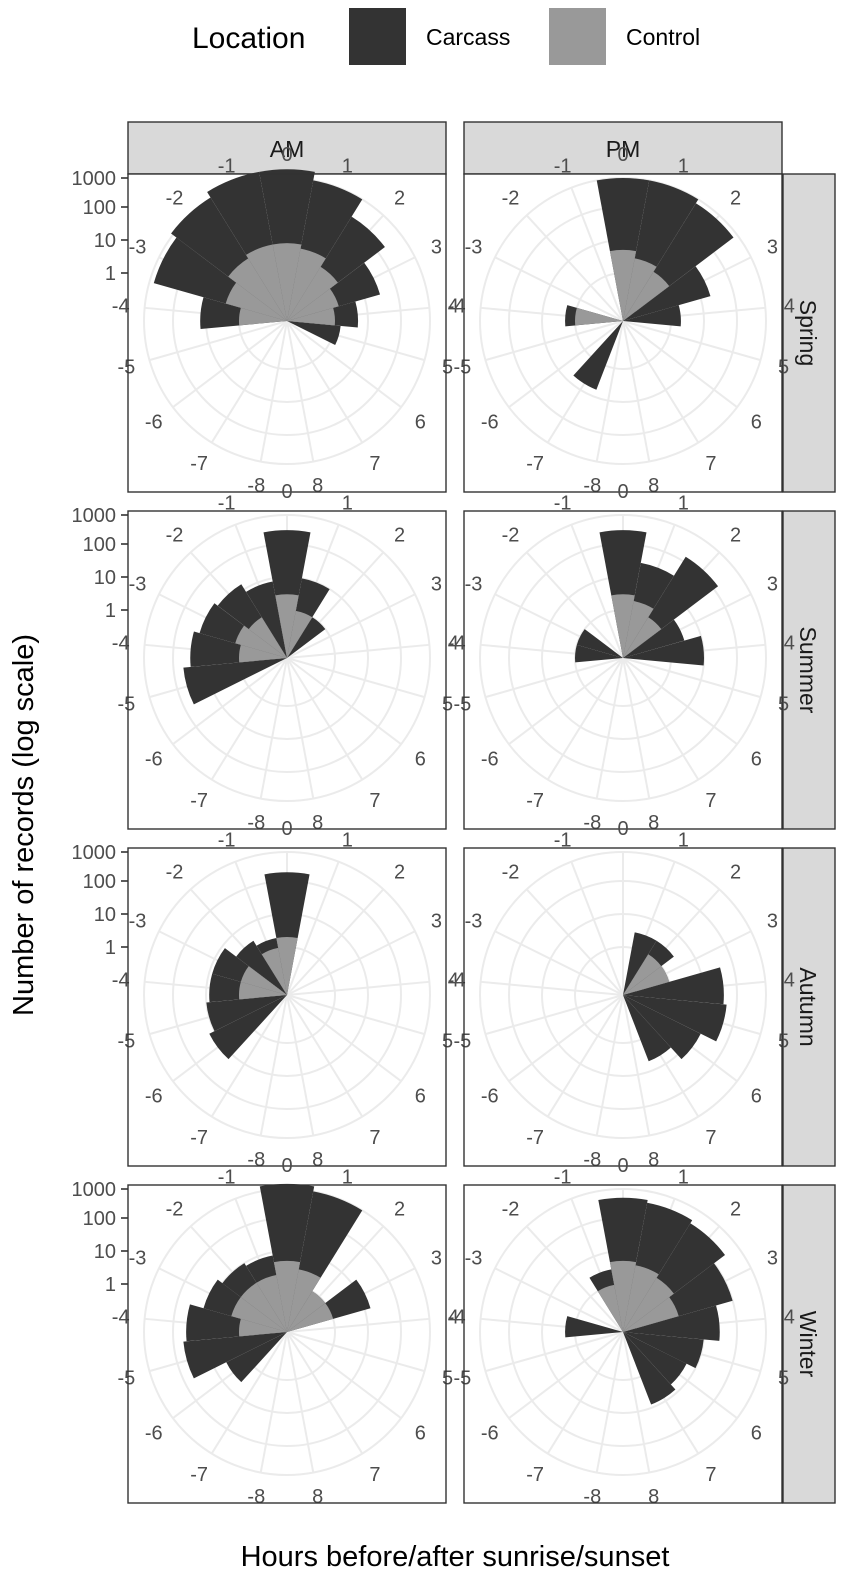  I want to click on hour-label: 4, so click(789, 644).